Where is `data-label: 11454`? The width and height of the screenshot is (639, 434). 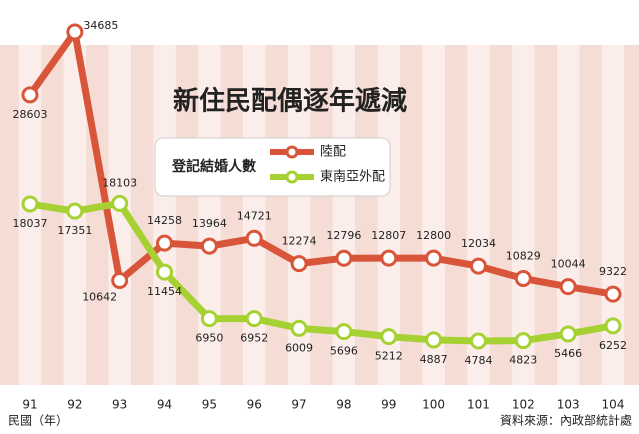
data-label: 11454 is located at coordinates (164, 291).